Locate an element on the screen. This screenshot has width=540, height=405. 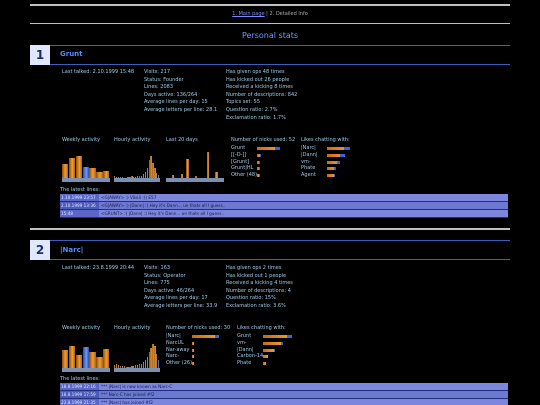
list-item: Grunt is located at coordinates (272, 336).